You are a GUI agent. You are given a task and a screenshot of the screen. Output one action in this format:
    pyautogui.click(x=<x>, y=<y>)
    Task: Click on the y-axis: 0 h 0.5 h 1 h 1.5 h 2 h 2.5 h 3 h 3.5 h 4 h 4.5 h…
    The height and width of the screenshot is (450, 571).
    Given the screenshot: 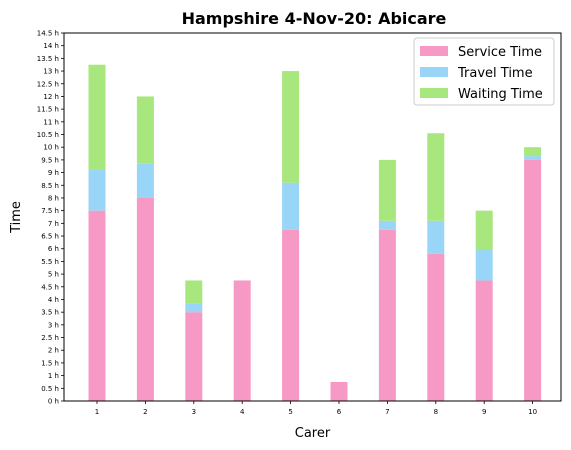 What is the action you would take?
    pyautogui.click(x=50, y=218)
    